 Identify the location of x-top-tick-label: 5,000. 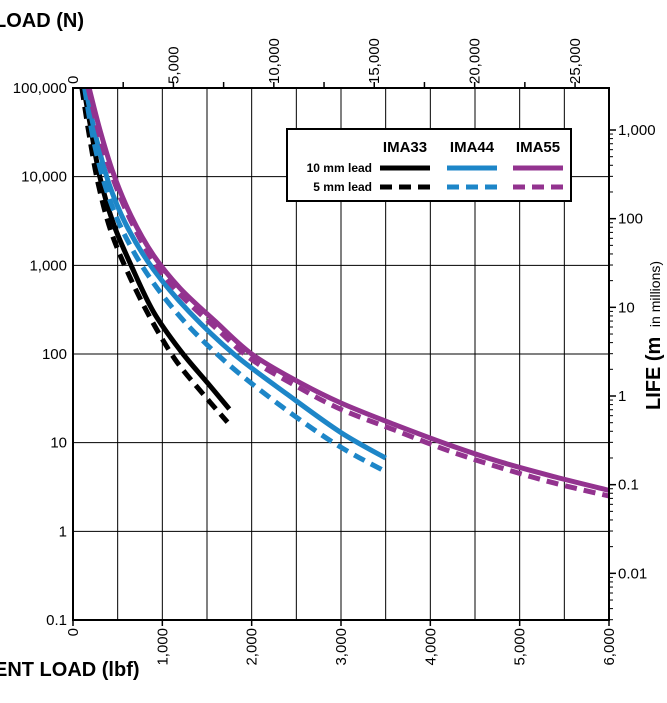
(173, 65).